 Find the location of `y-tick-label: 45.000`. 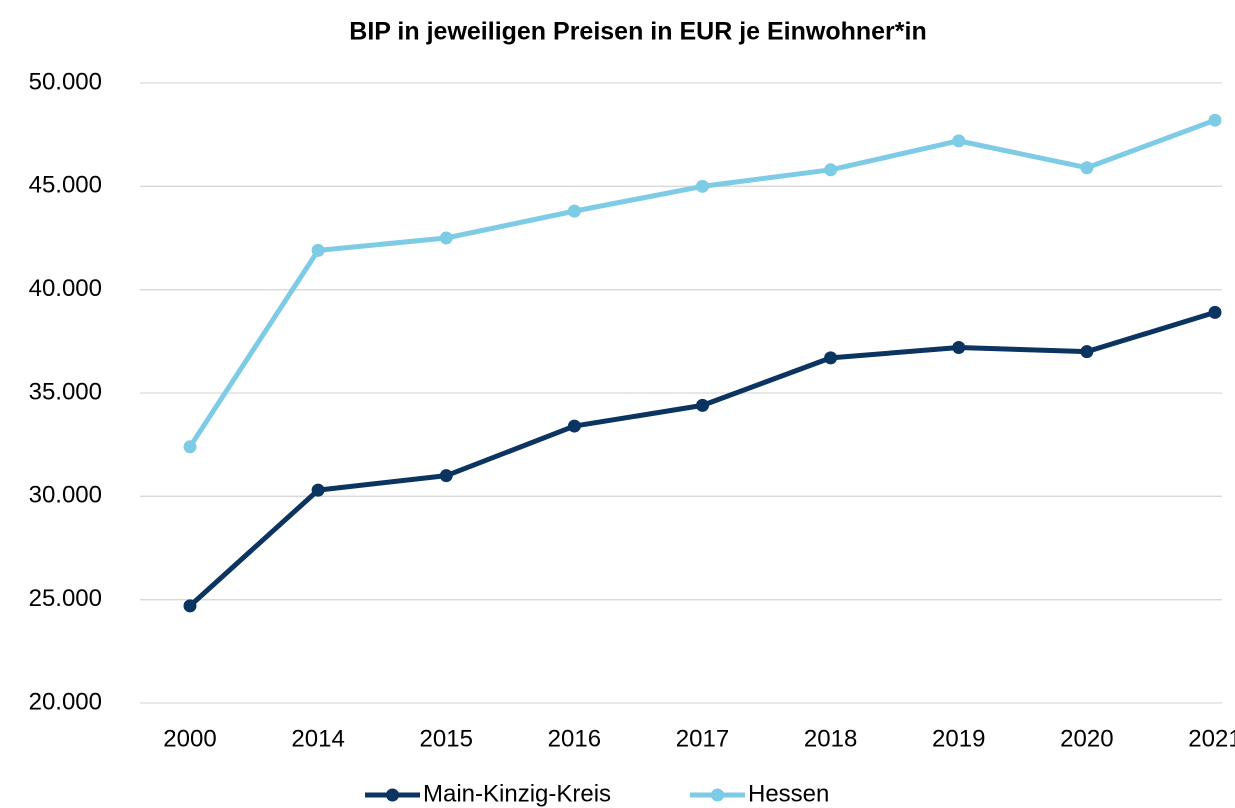

y-tick-label: 45.000 is located at coordinates (65, 185).